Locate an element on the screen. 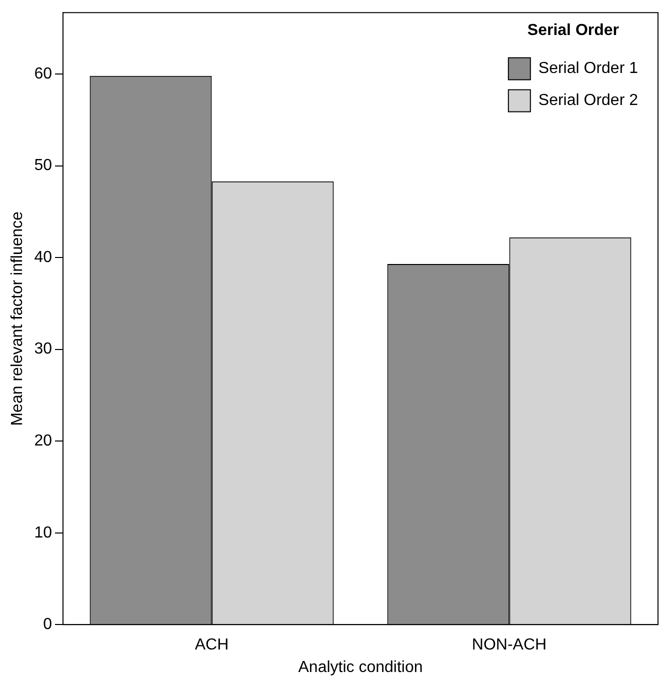  y-tick-label: 40 is located at coordinates (43, 257).